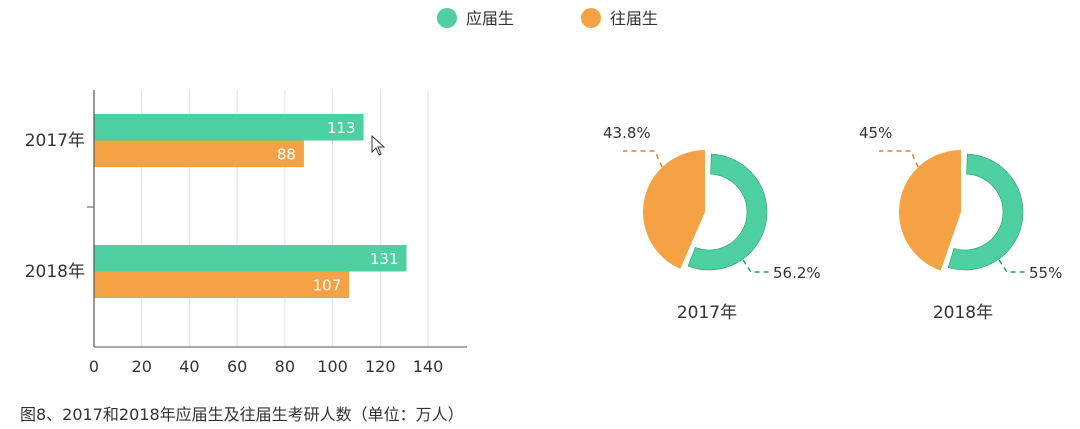  What do you see at coordinates (797, 273) in the screenshot?
I see `slice-label-0-0: 56.2%` at bounding box center [797, 273].